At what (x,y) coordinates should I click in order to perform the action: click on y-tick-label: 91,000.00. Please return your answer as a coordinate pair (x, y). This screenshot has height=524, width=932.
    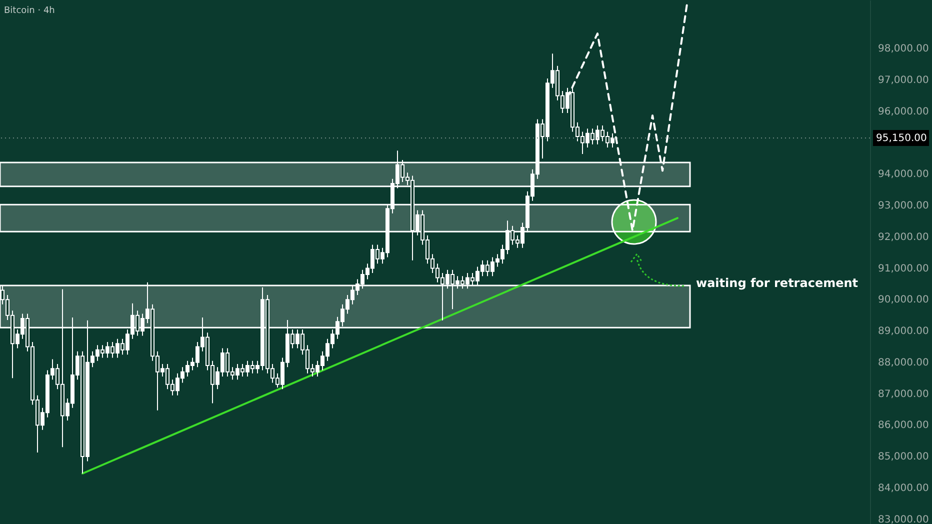
    Looking at the image, I should click on (903, 268).